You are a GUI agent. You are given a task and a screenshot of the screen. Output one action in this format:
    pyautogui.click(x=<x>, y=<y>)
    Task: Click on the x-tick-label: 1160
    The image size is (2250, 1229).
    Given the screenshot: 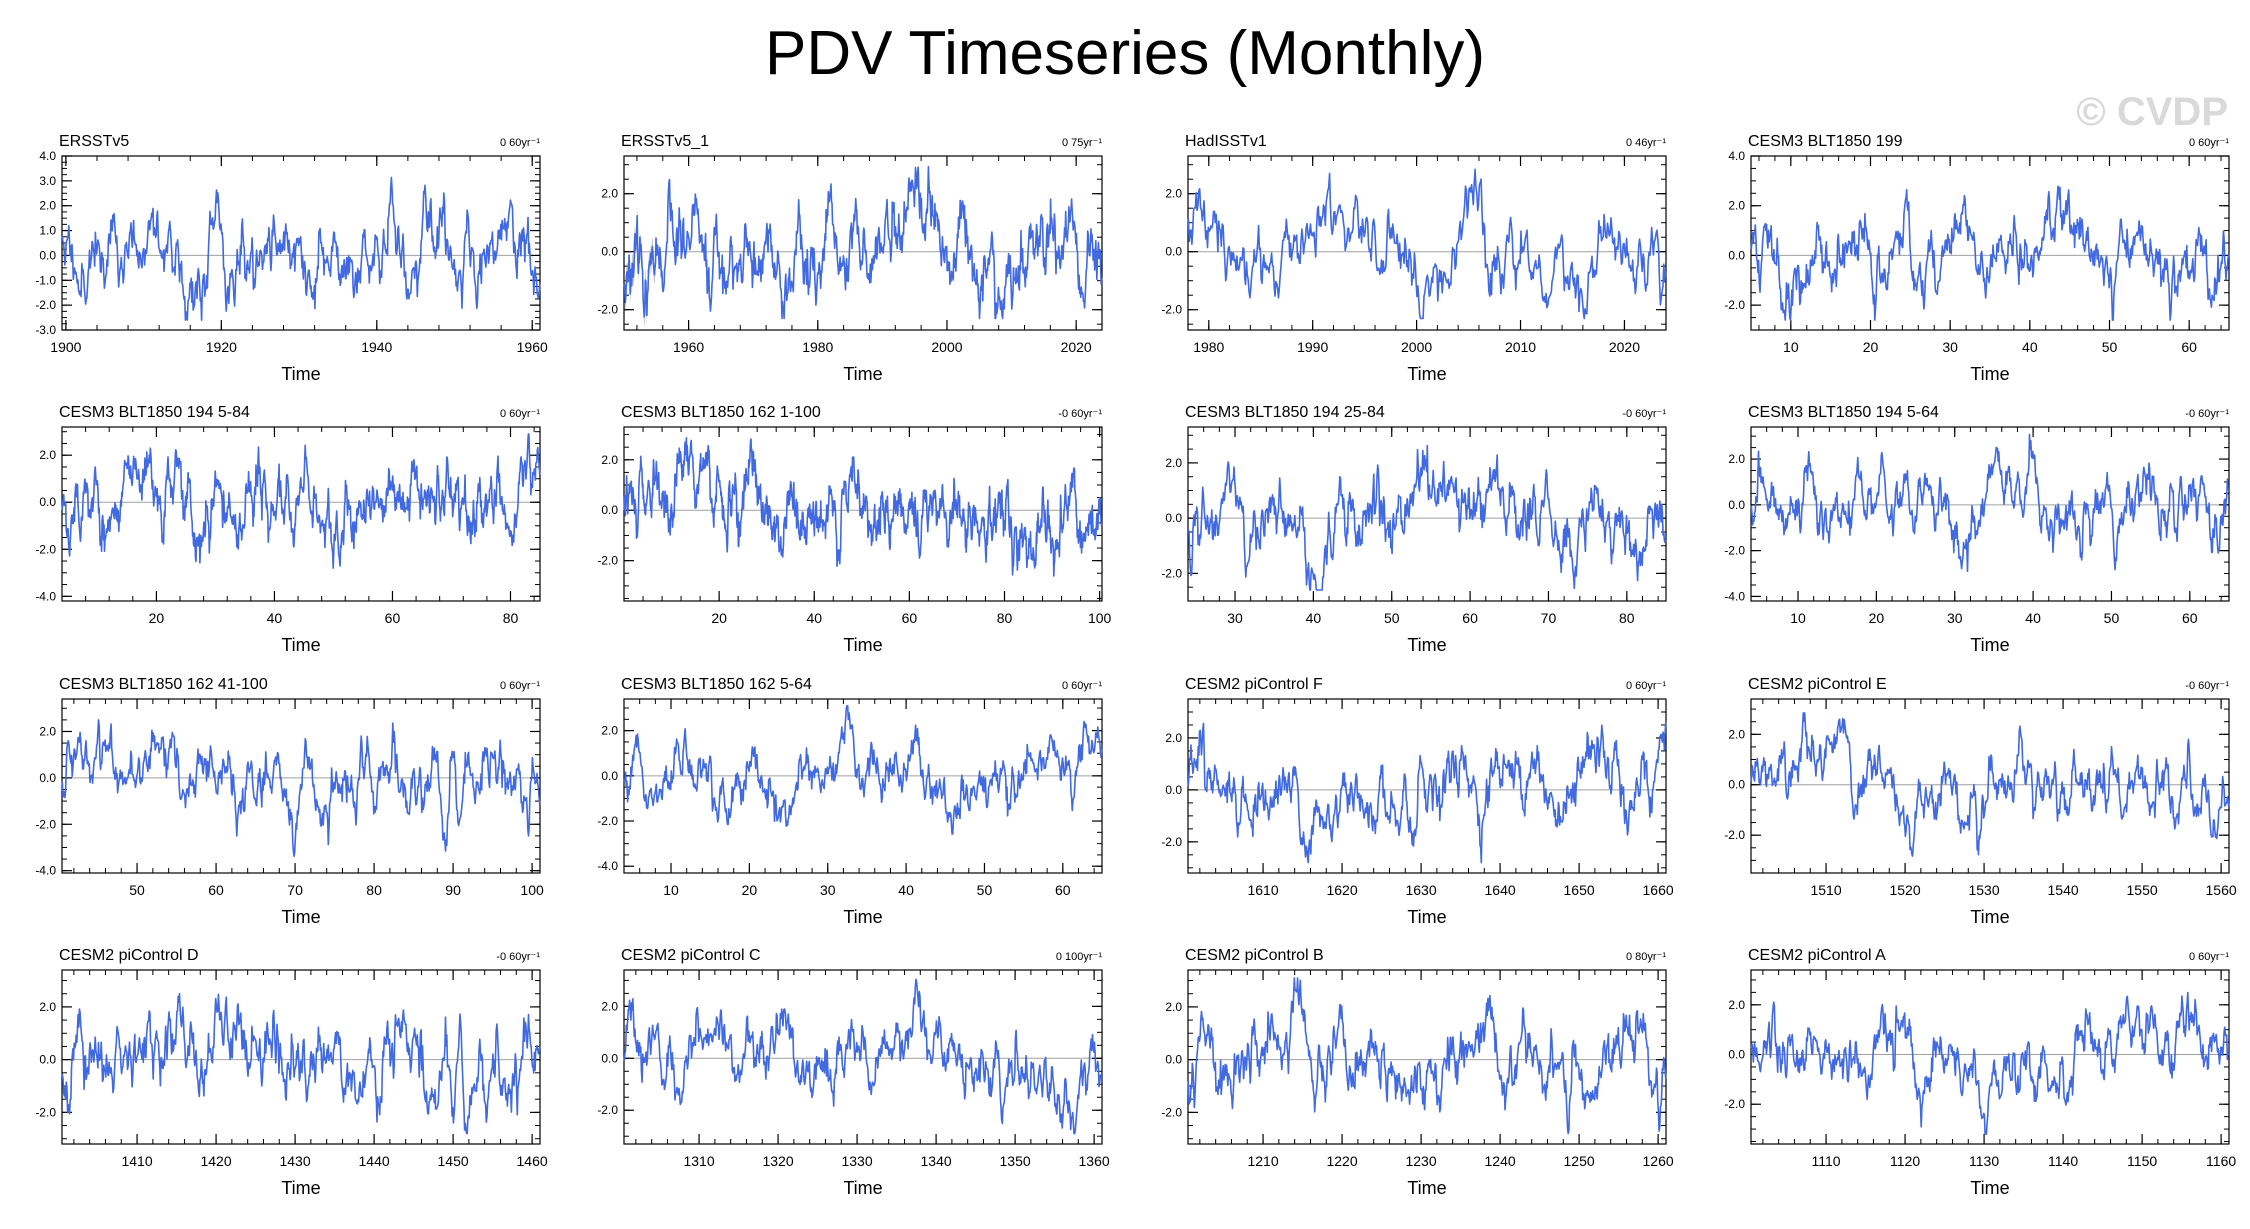 What is the action you would take?
    pyautogui.click(x=2221, y=1161)
    